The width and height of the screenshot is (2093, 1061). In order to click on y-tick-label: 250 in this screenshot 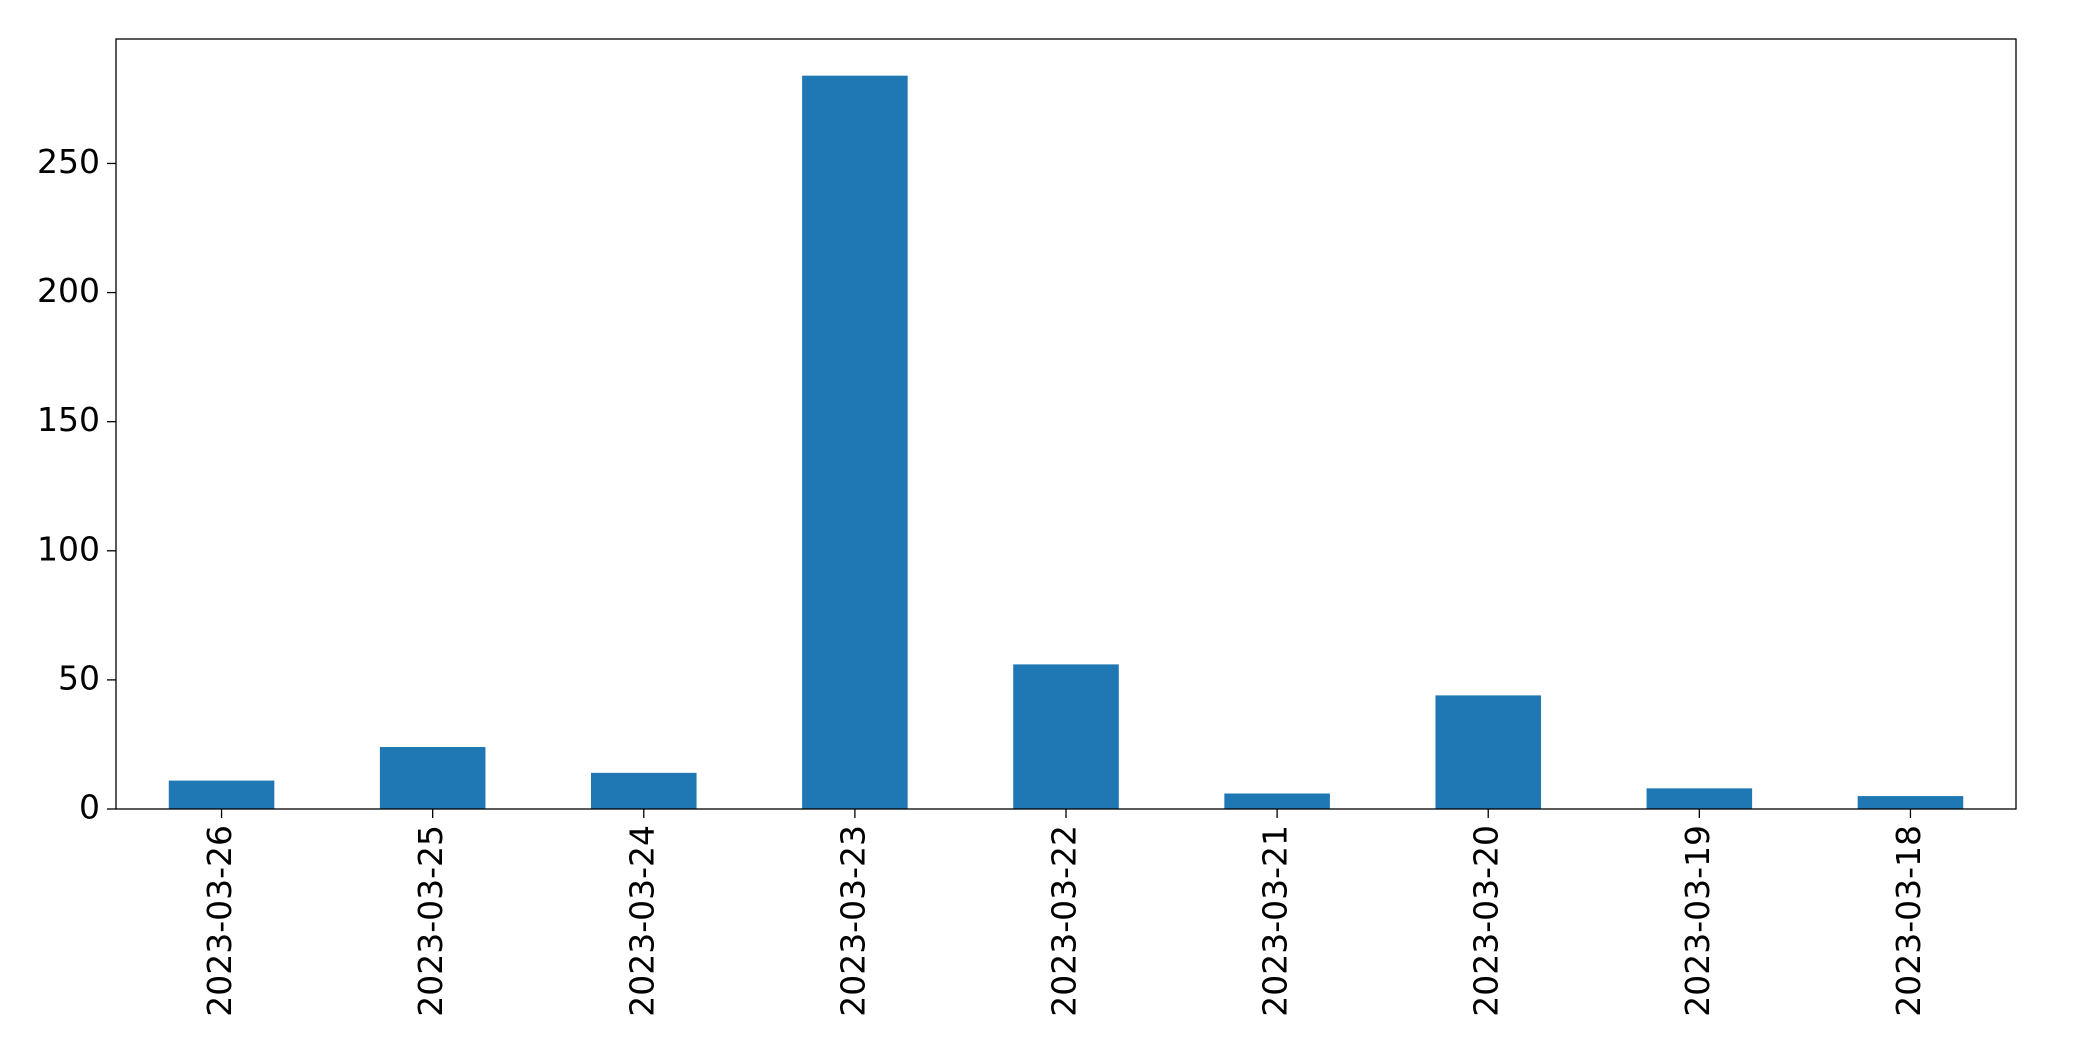, I will do `click(68, 161)`.